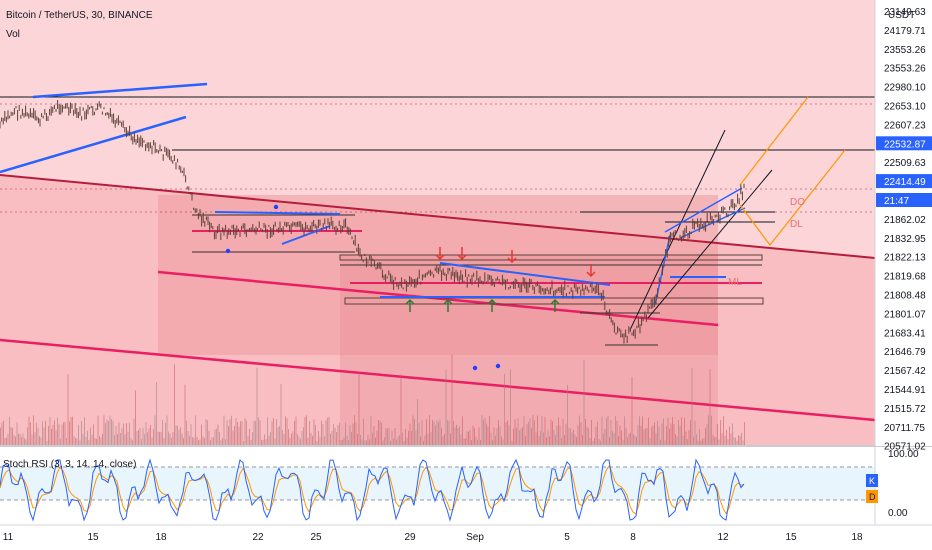 The height and width of the screenshot is (550, 932). Describe the element at coordinates (277, 213) in the screenshot. I see `range-blue` at that location.